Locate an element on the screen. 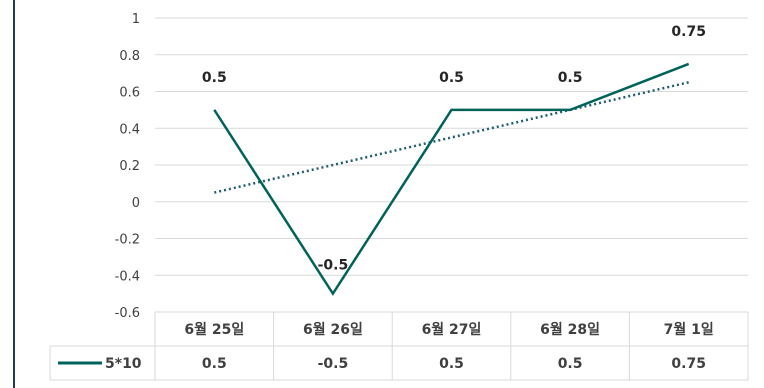 The height and width of the screenshot is (388, 764). y-axis-ticks: 1 0.8 0.6 0.4 0.2 0 -0.2 -0.4 -0.6 is located at coordinates (127, 166).